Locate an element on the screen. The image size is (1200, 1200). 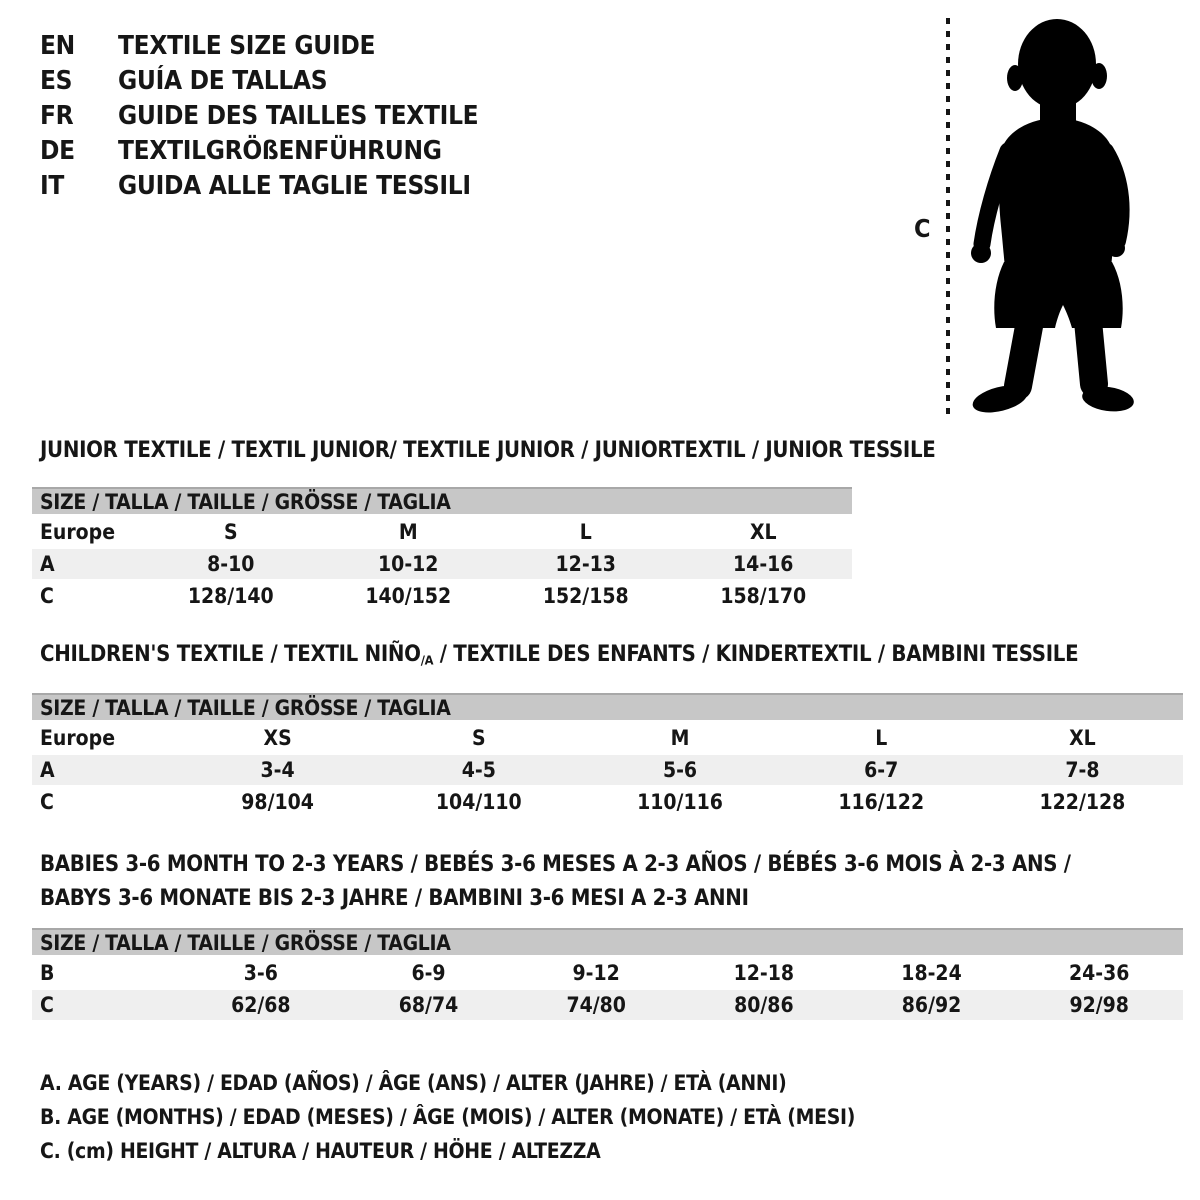
language-row: DE TEXTILGRÖßENFÜHRUNG is located at coordinates (259, 150).